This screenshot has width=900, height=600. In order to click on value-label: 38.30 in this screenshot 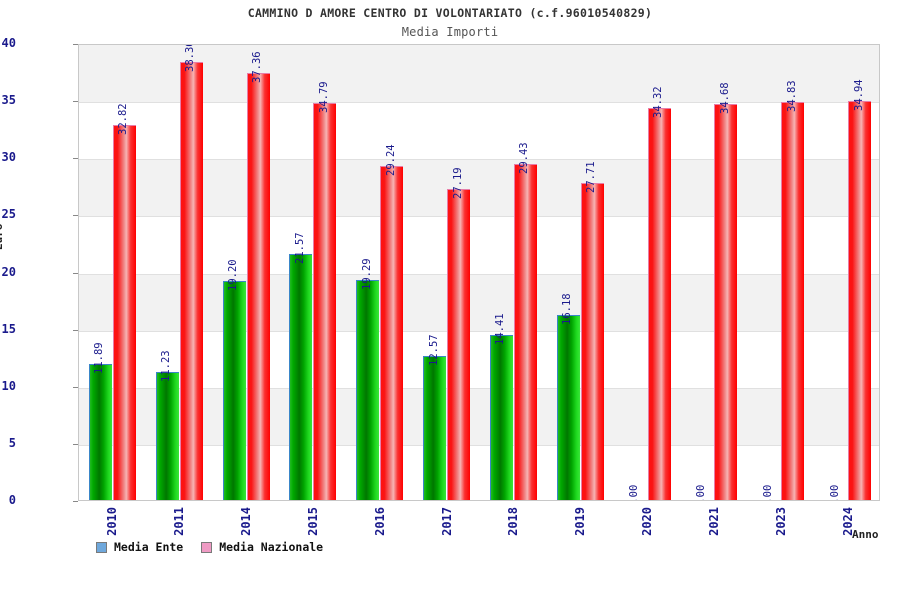, I will do `click(190, 58)`.